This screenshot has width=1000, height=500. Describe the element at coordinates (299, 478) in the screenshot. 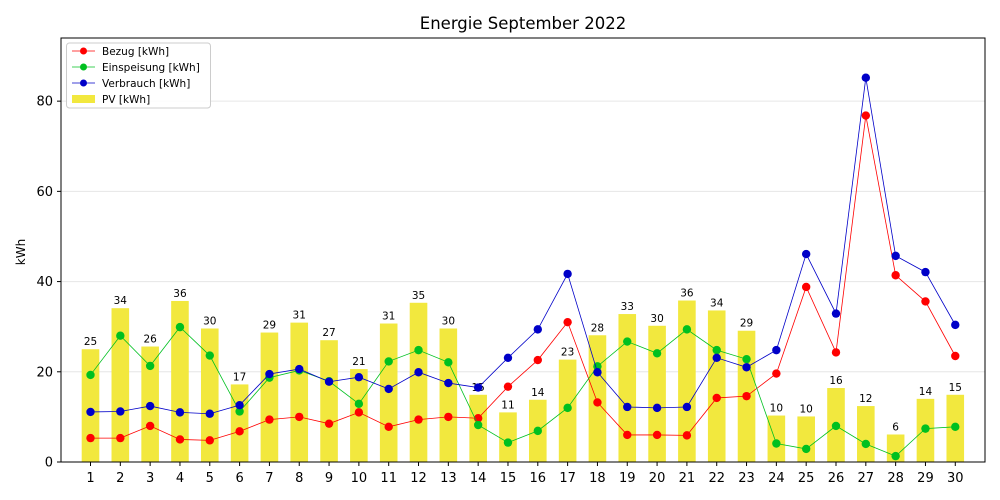

I see `x-tick-label: 8` at that location.